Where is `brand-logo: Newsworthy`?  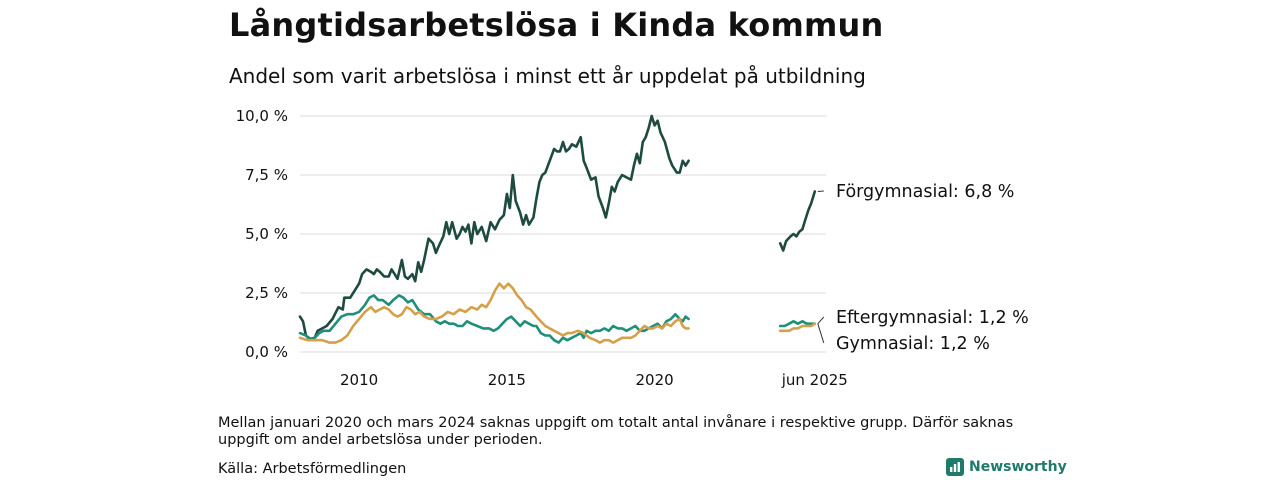 brand-logo: Newsworthy is located at coordinates (1006, 467).